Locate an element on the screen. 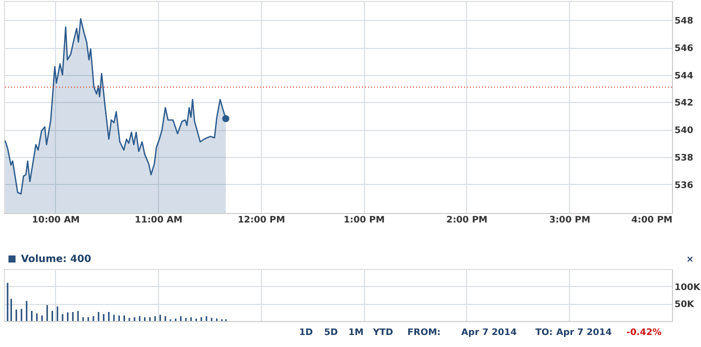  text: -0.42% is located at coordinates (644, 333).